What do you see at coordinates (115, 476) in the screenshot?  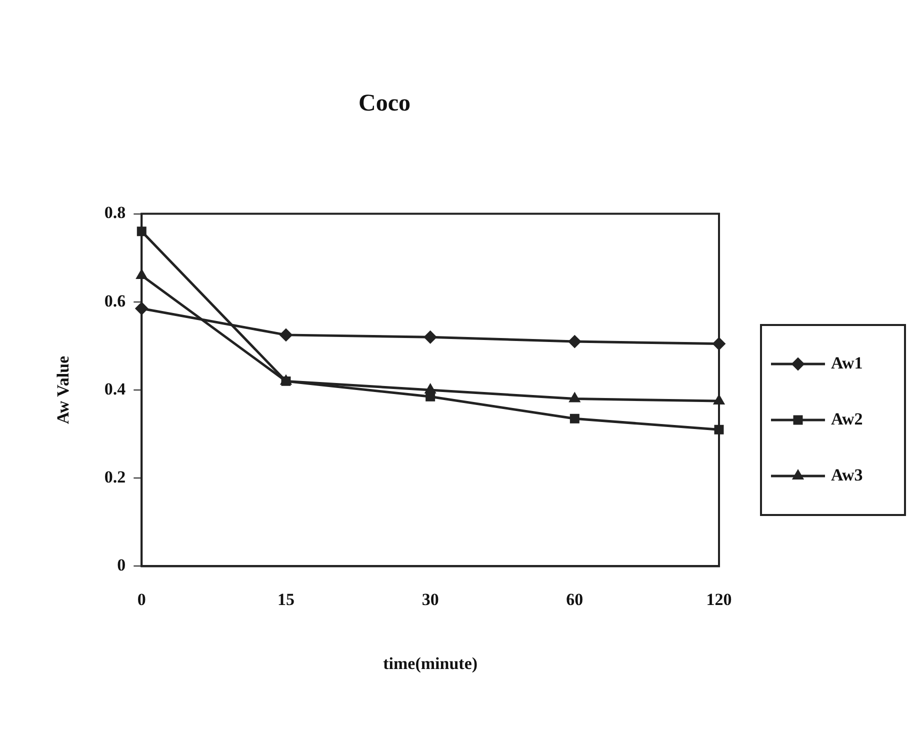 I see `y-tick-label: 0.2` at bounding box center [115, 476].